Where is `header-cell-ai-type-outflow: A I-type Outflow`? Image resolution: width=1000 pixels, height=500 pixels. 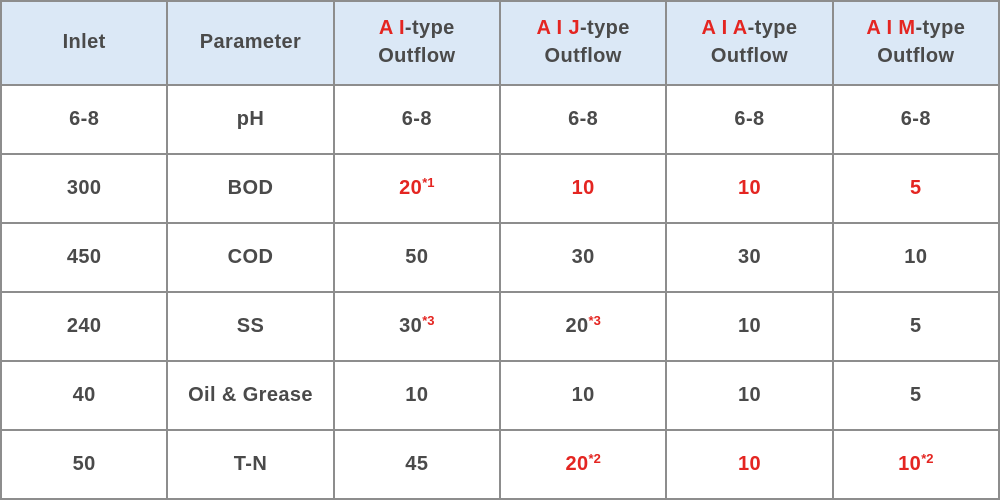
header-cell-ai-type-outflow: A I-type Outflow is located at coordinates (416, 43).